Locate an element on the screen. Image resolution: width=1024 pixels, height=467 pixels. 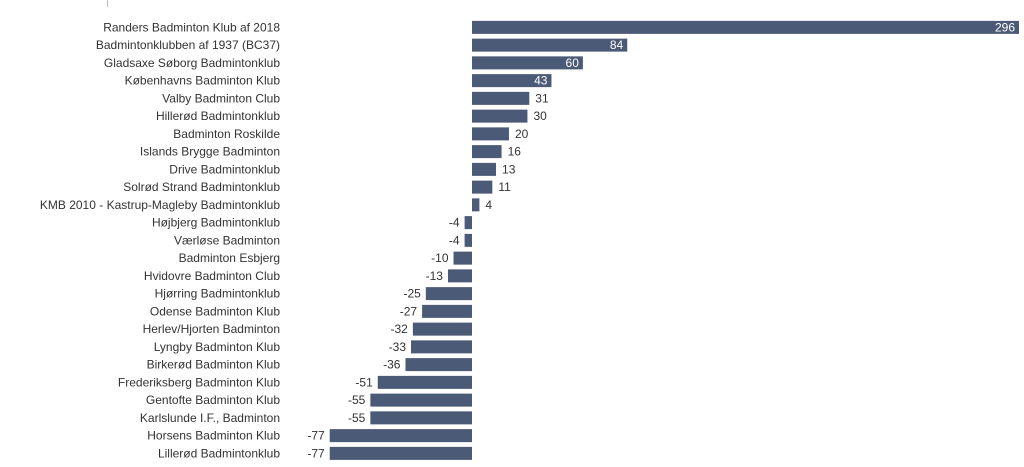
category-label: Københavns Badminton Klub is located at coordinates (203, 81).